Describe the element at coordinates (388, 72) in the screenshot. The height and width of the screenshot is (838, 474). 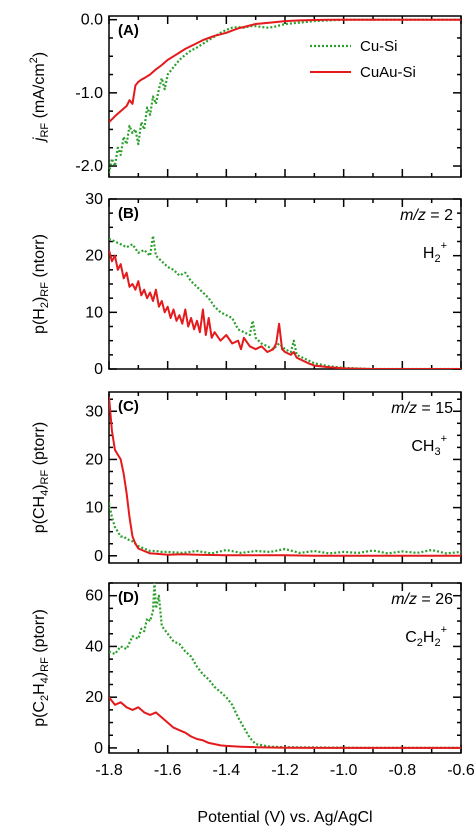
I see `legend-label: CuAu-Si` at that location.